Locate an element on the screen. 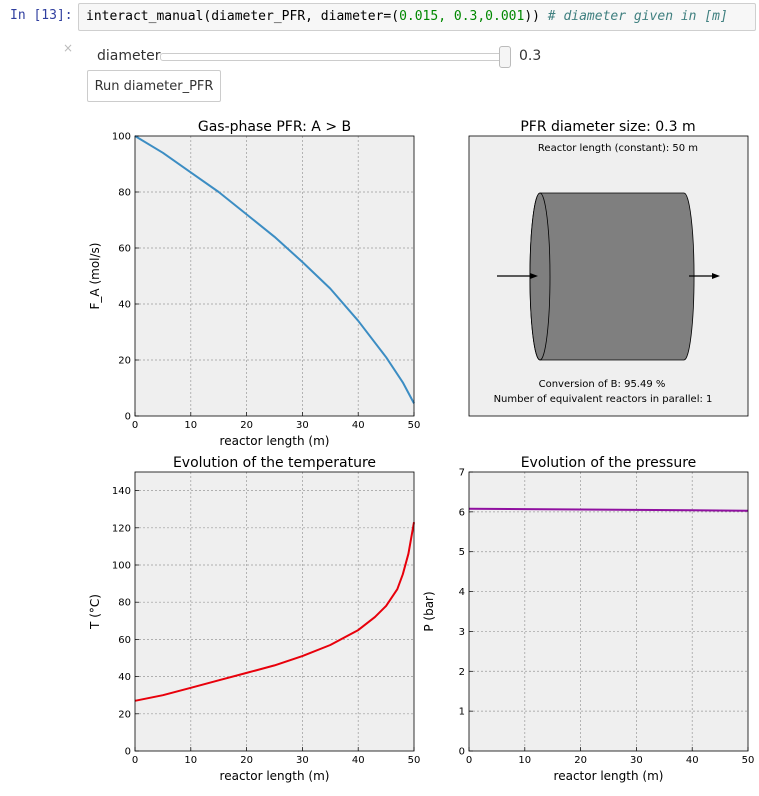 The width and height of the screenshot is (759, 796). y-tick-label: 120 is located at coordinates (121, 528).